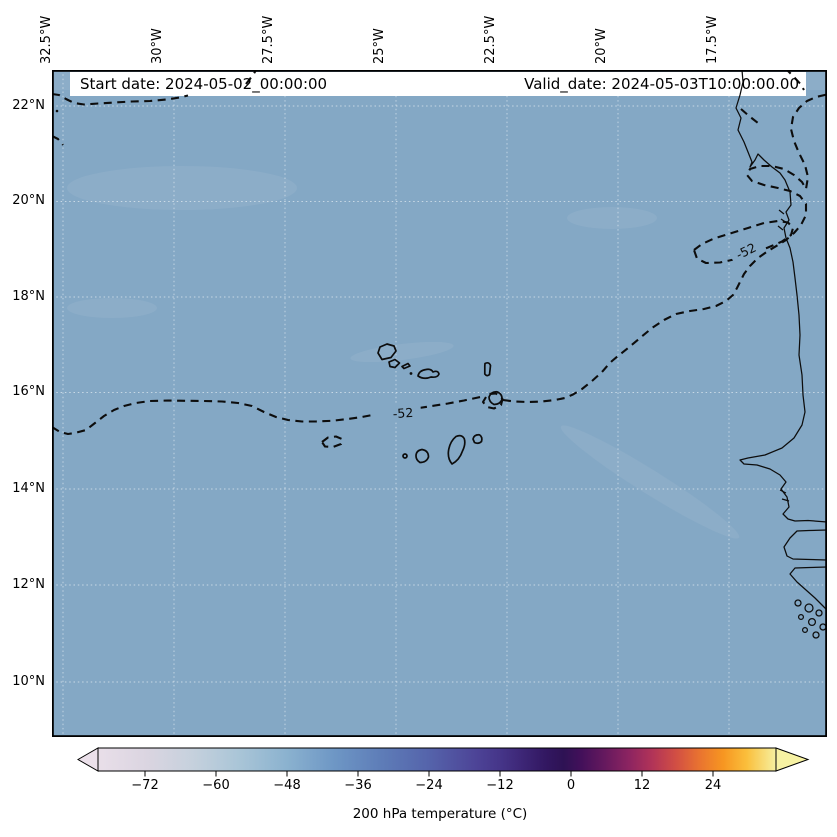 This screenshot has height=837, width=837. I want to click on y-tick-label: 16°N, so click(28, 391).